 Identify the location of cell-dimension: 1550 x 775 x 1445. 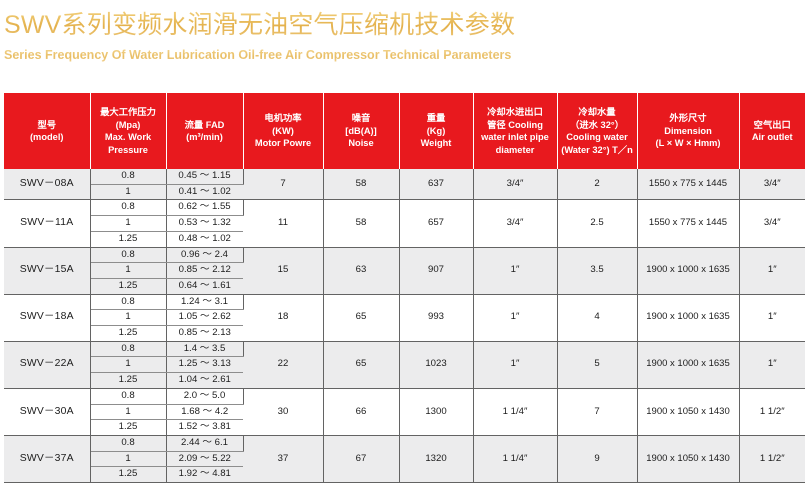
(688, 223).